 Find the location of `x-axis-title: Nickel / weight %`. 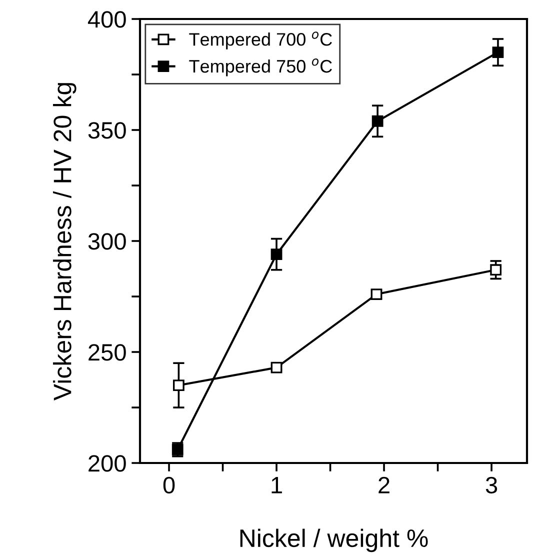

x-axis-title: Nickel / weight % is located at coordinates (334, 540).